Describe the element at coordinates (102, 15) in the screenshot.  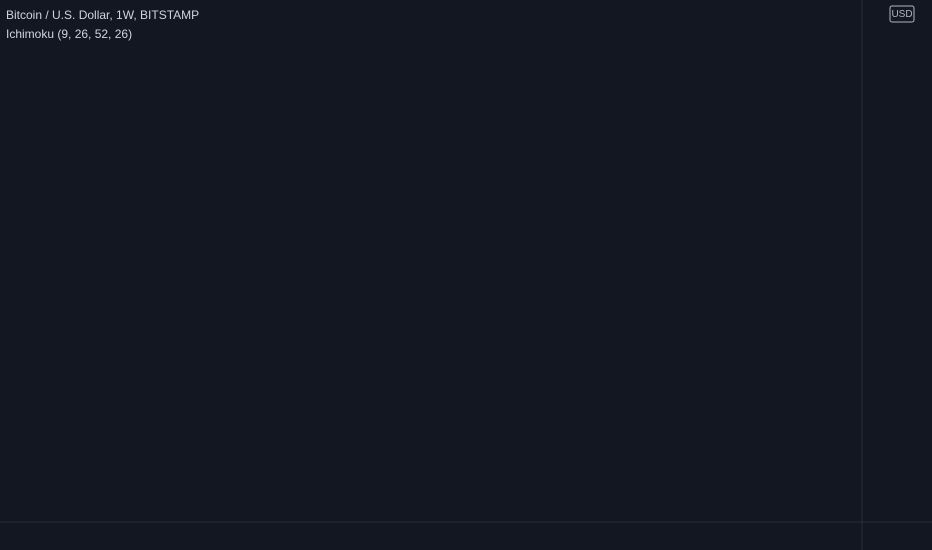
I see `chart-title: Bitcoin / U.S. Dollar, 1W, BITSTAMP` at that location.